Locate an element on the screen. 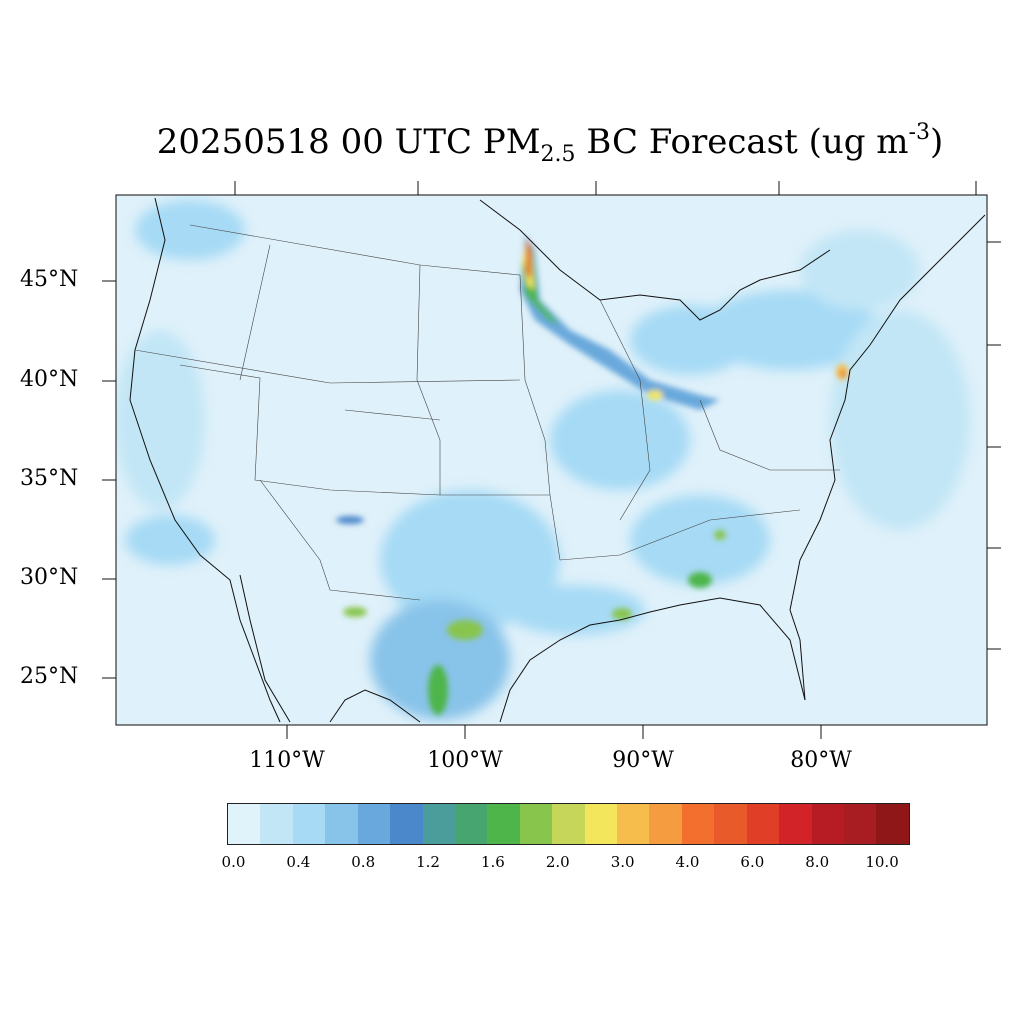 The height and width of the screenshot is (1024, 1024). lon-label-80w: 80°W is located at coordinates (821, 760).